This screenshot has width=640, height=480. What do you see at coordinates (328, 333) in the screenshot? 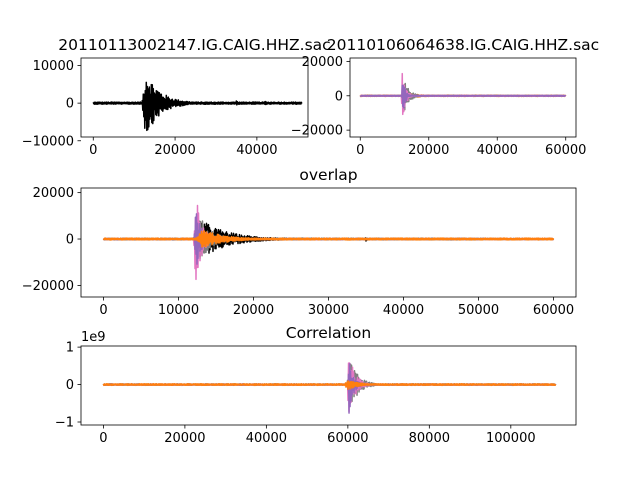
I see `chart-title: Correlation` at bounding box center [328, 333].